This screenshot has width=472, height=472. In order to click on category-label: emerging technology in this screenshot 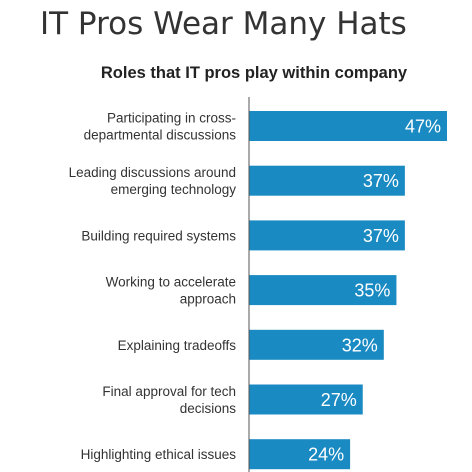, I will do `click(174, 189)`.